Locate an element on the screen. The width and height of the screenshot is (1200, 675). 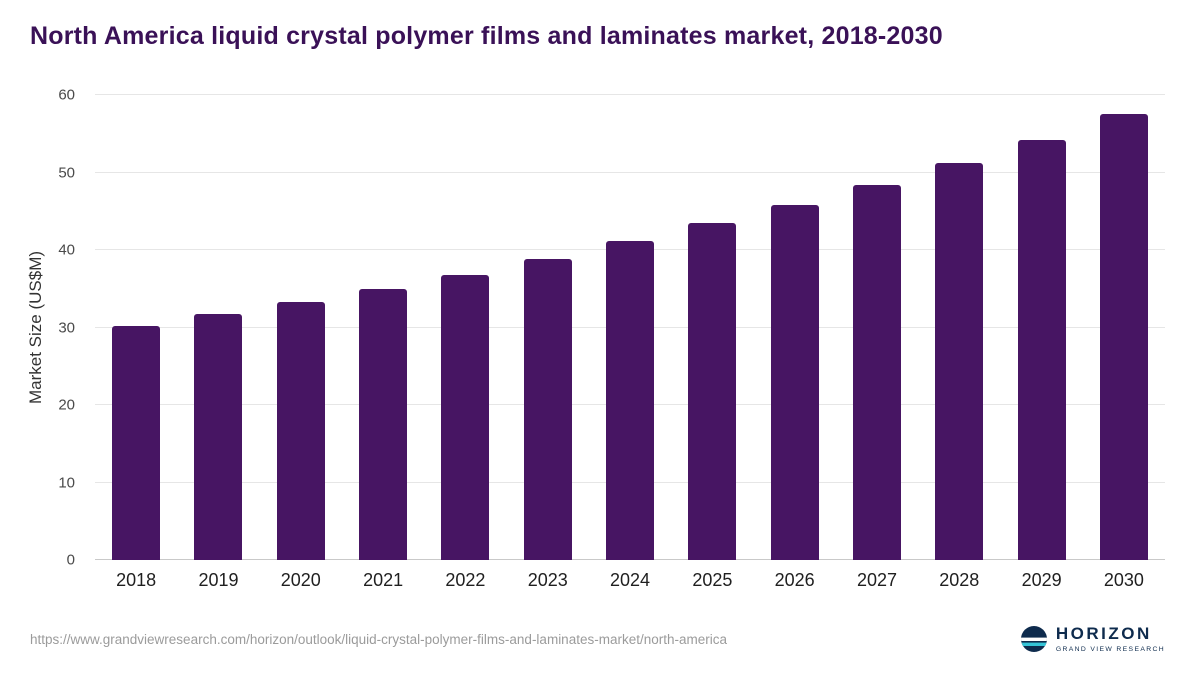
y-tick-labels: 0 10 20 30 40 50 60 is located at coordinates (57, 328).